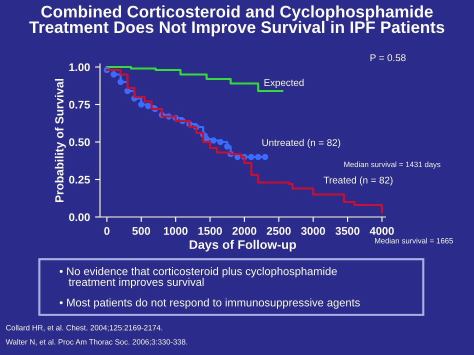  Describe the element at coordinates (313, 231) in the screenshot. I see `x-tick-label: 3000` at that location.